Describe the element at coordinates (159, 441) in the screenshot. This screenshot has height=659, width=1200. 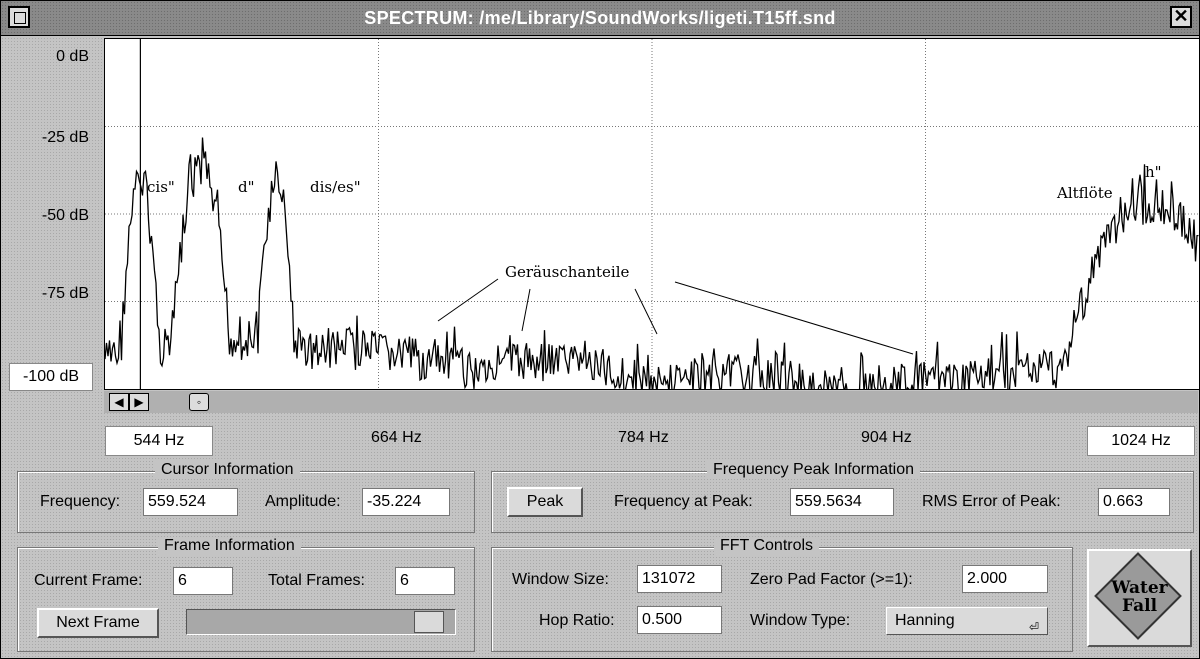
I see `x-label-left: 544 Hz` at that location.